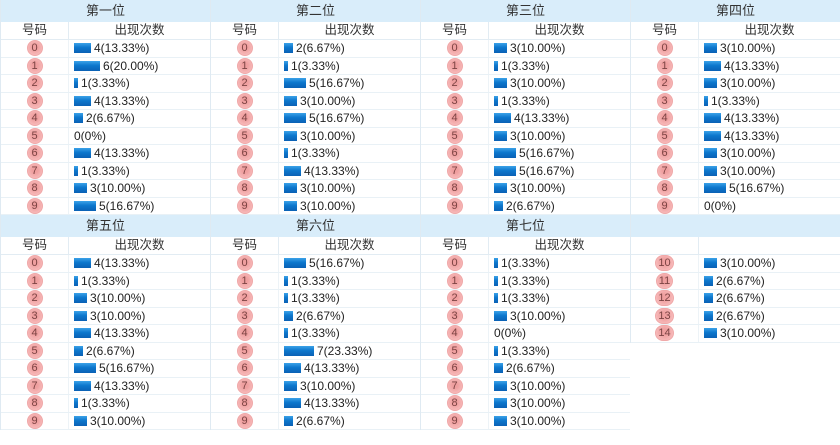  I want to click on table-row: 3 1(3.33%), so click(735, 101).